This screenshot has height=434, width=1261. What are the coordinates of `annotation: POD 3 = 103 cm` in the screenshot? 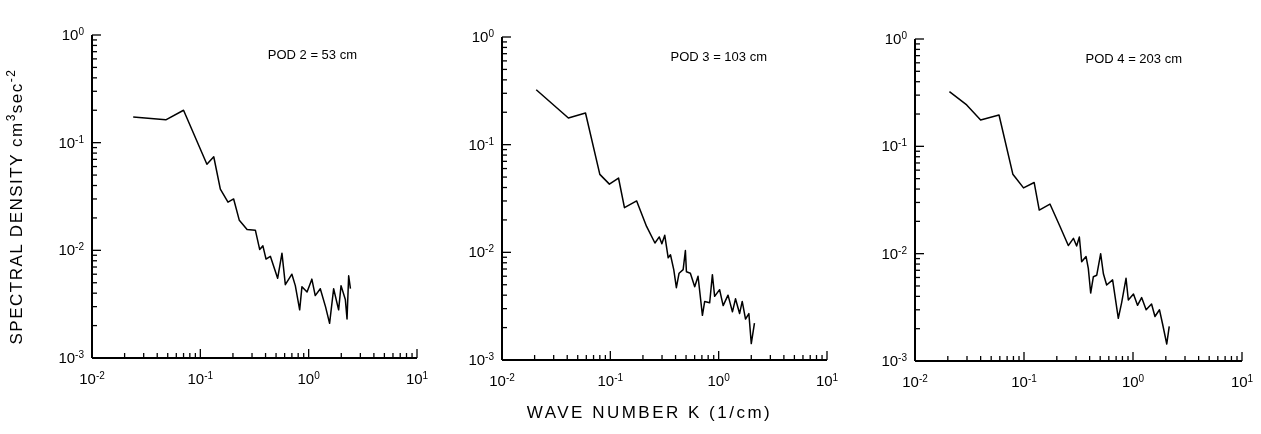 It's located at (718, 56).